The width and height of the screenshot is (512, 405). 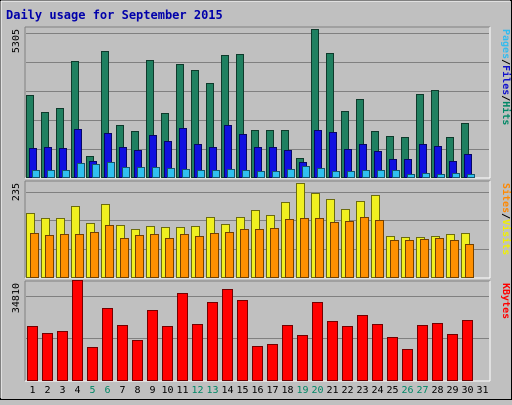 I want to click on day-label-24: 24, so click(x=377, y=390).